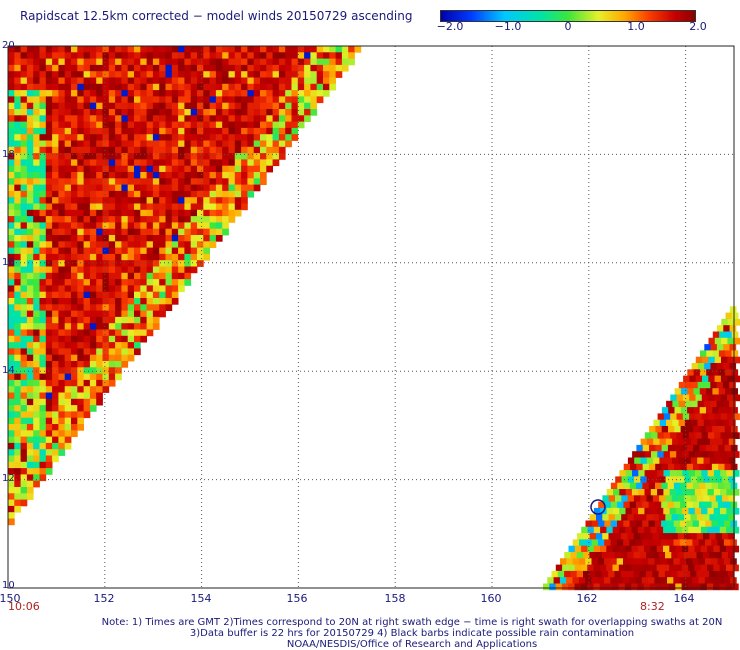  What do you see at coordinates (652, 606) in the screenshot?
I see `right-swath-time: 8:32` at bounding box center [652, 606].